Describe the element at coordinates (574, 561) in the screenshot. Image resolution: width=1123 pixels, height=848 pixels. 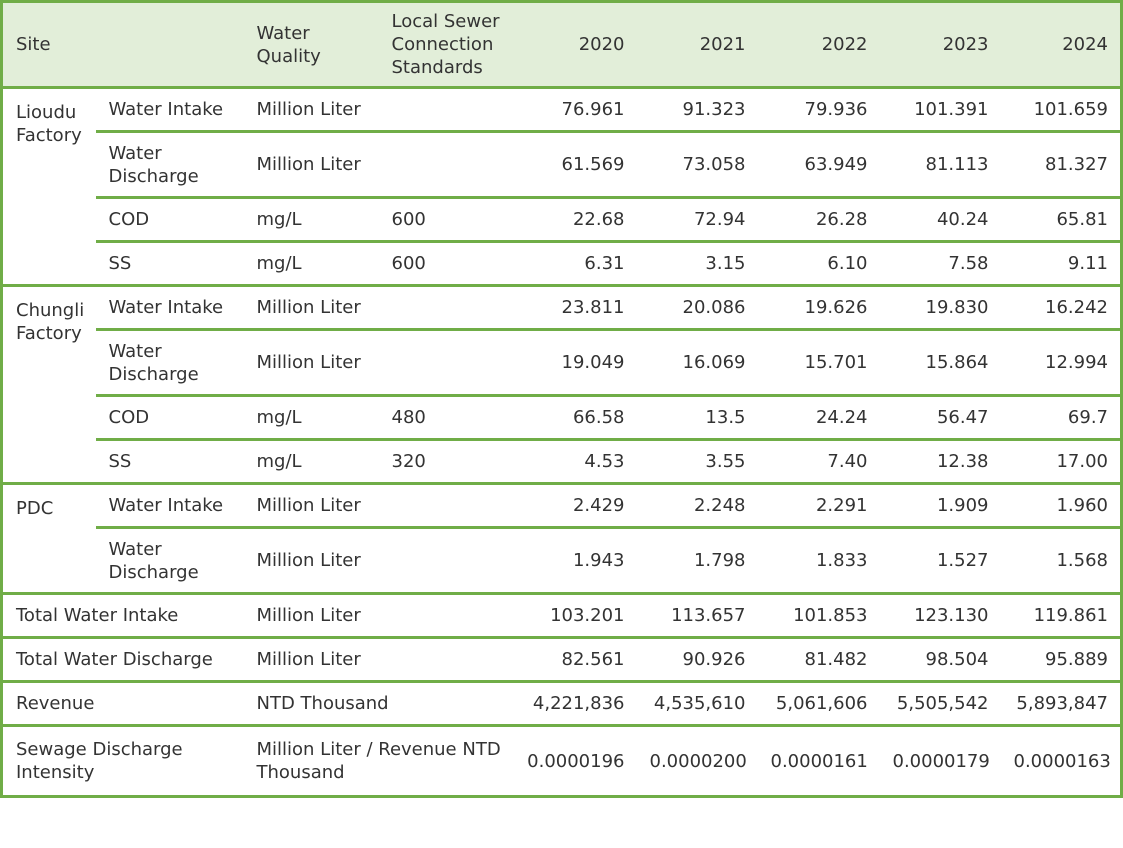
I see `row-value: 1.943` at that location.